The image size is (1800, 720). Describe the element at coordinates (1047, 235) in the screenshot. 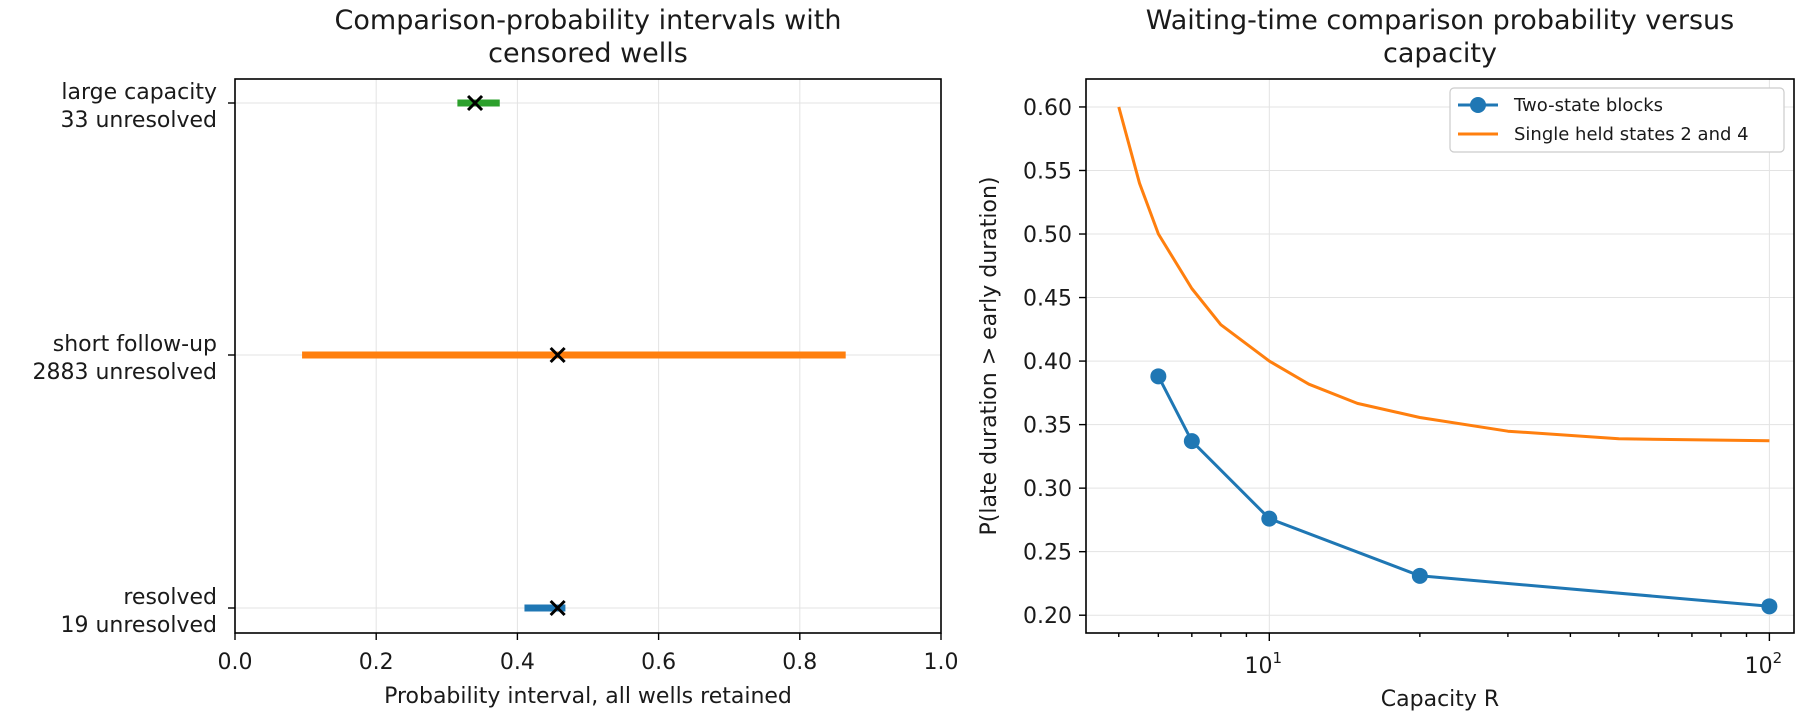

I see `right-y-tick-label: 0.50` at that location.